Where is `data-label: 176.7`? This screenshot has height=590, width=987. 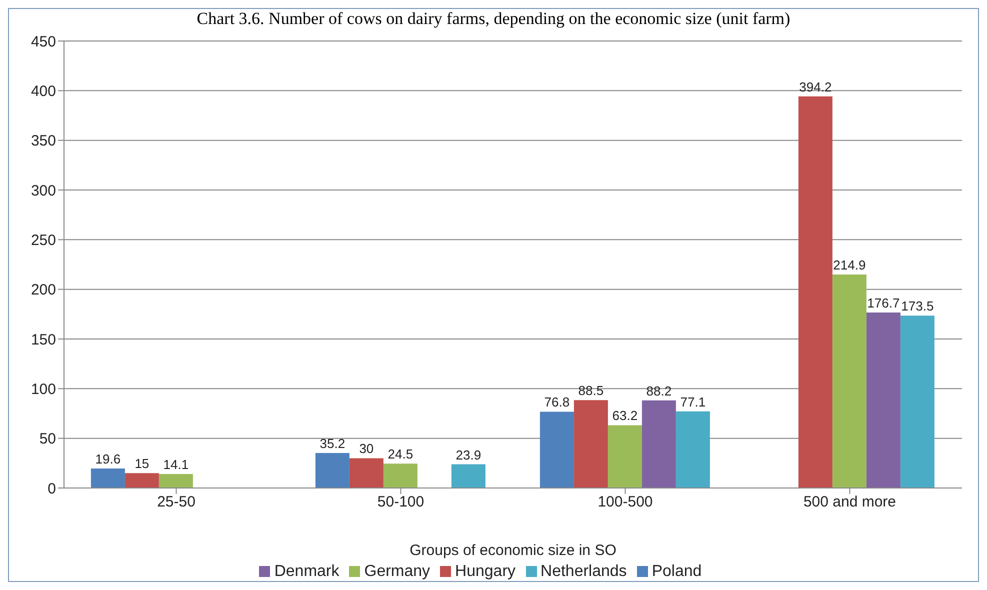
data-label: 176.7 is located at coordinates (883, 302).